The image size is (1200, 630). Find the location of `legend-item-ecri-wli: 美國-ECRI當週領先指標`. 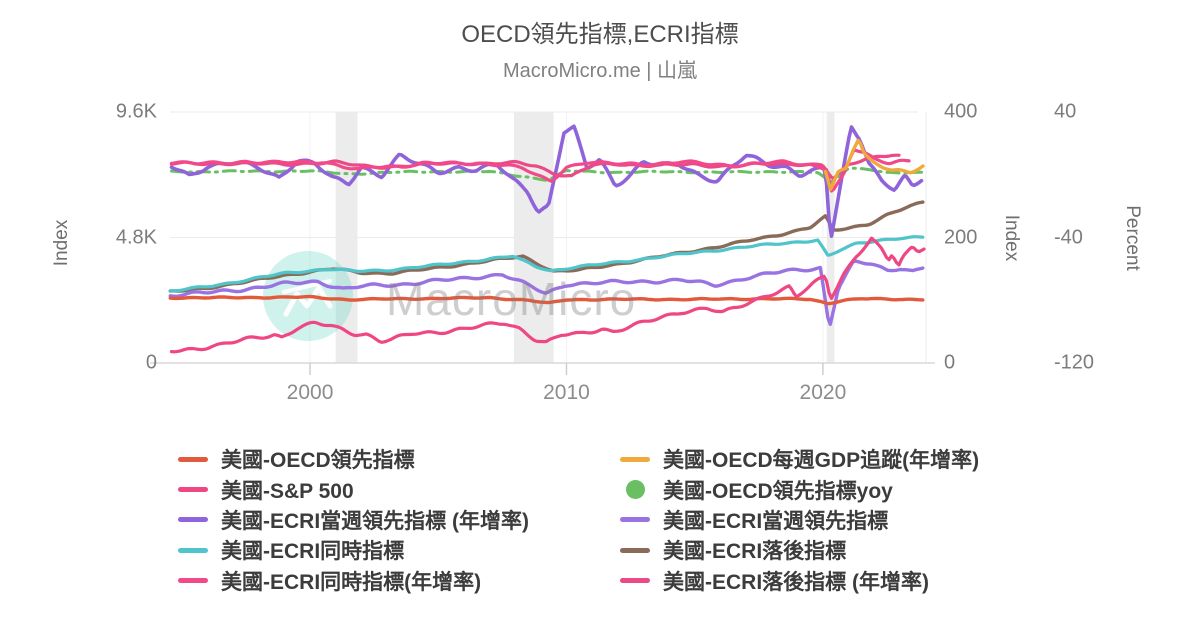

legend-item-ecri-wli: 美國-ECRI當週領先指標 is located at coordinates (799, 520).